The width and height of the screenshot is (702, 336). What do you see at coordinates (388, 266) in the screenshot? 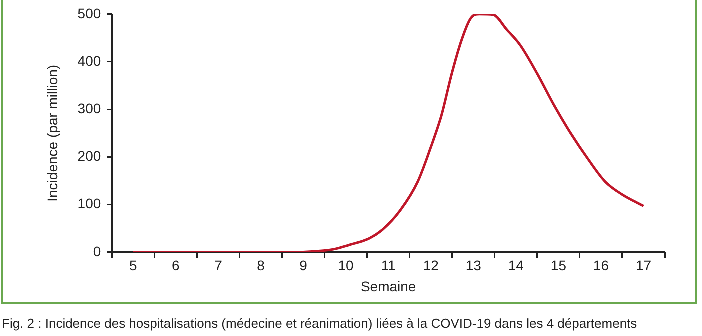
I see `x-tick-label: 11` at bounding box center [388, 266].